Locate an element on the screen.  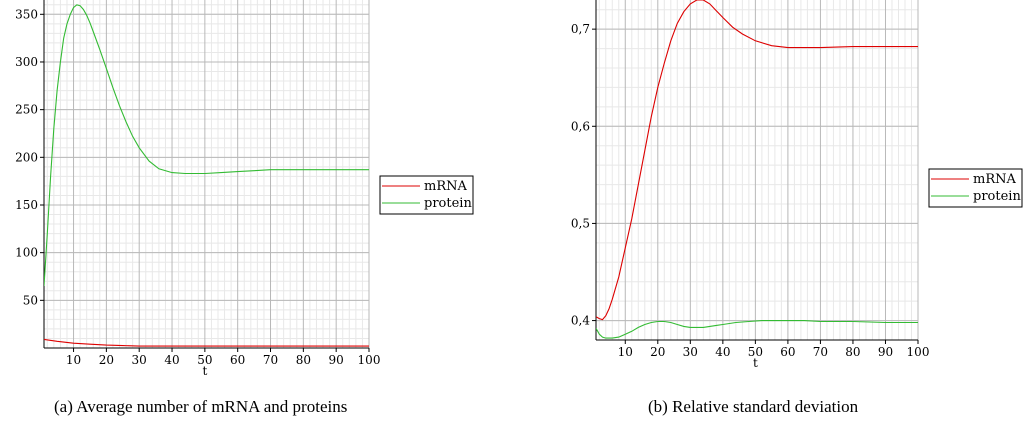
y-tick-label: 0,7 is located at coordinates (580, 29).